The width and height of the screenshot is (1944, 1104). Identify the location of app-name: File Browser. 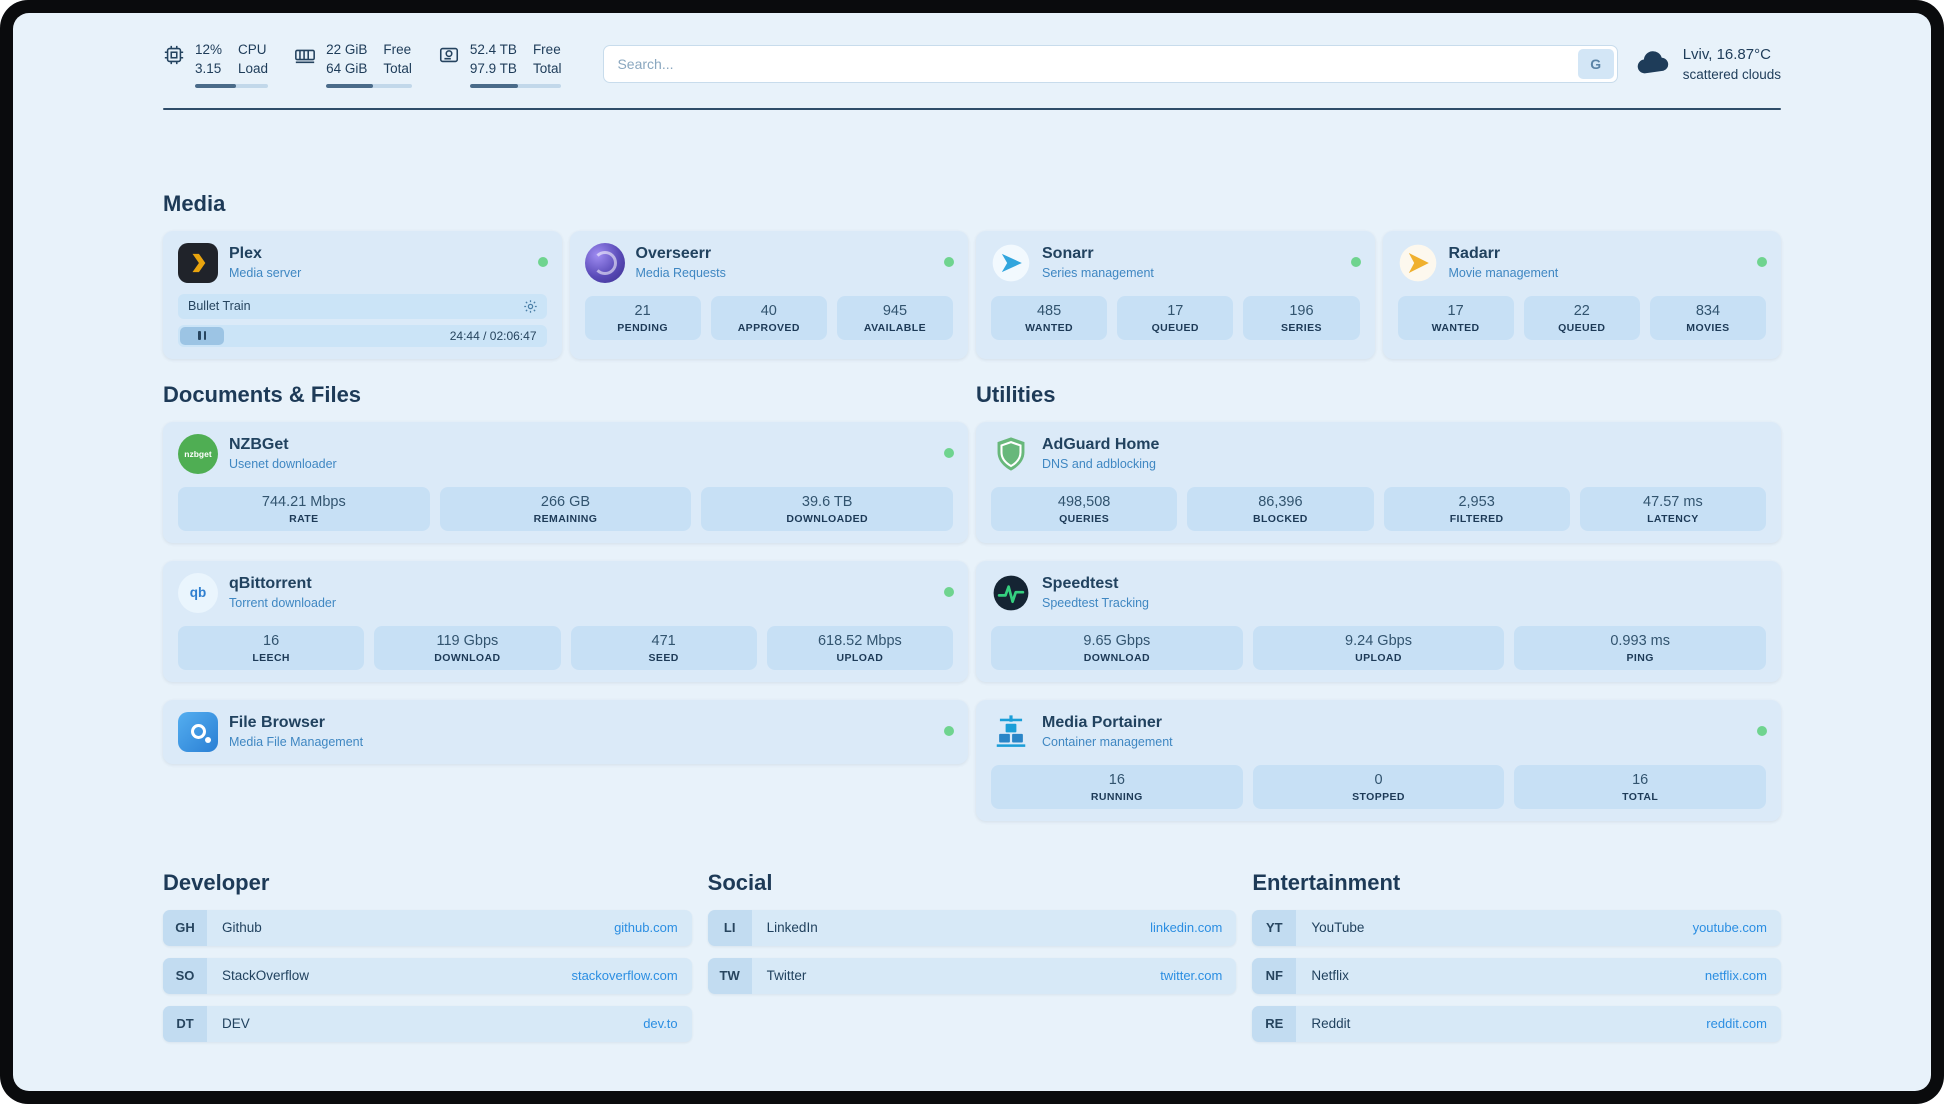
(277, 723).